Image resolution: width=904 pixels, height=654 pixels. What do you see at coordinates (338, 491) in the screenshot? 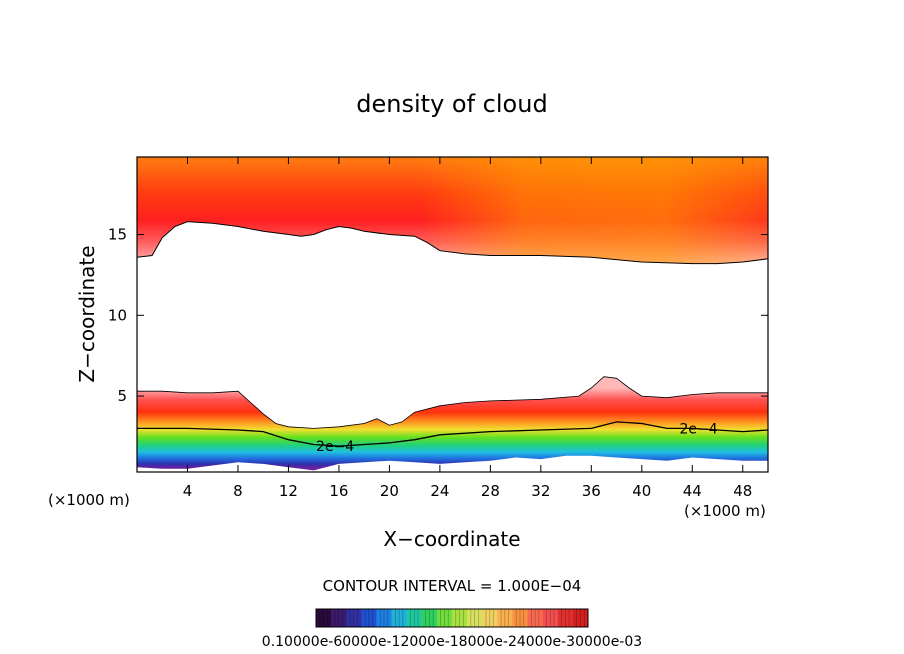
I see `x-tick-label: 16` at bounding box center [338, 491].